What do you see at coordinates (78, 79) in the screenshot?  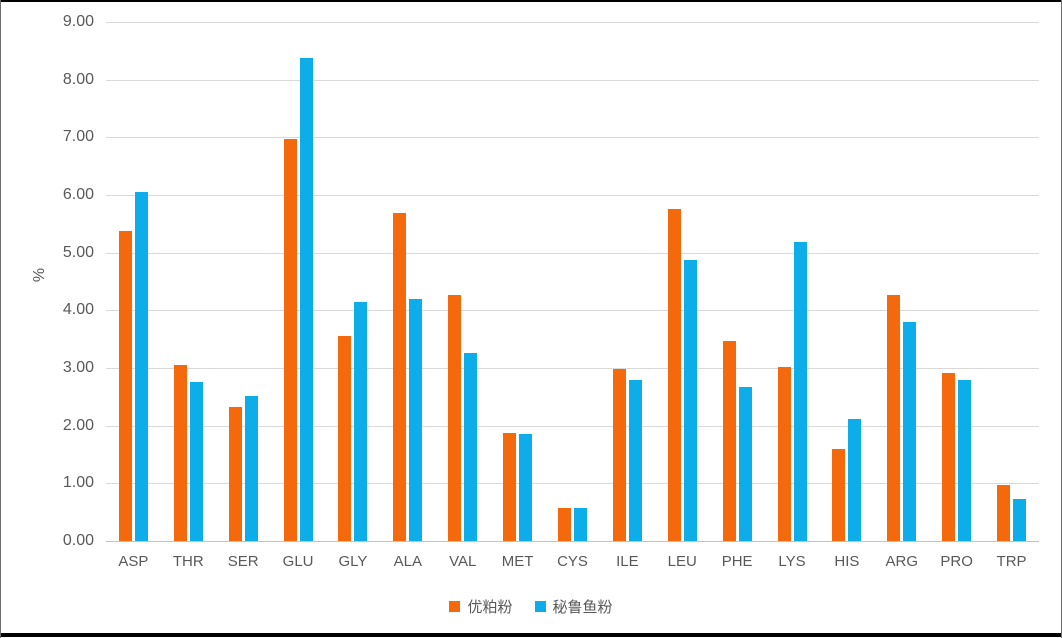 I see `y-tick-label: 8.00` at bounding box center [78, 79].